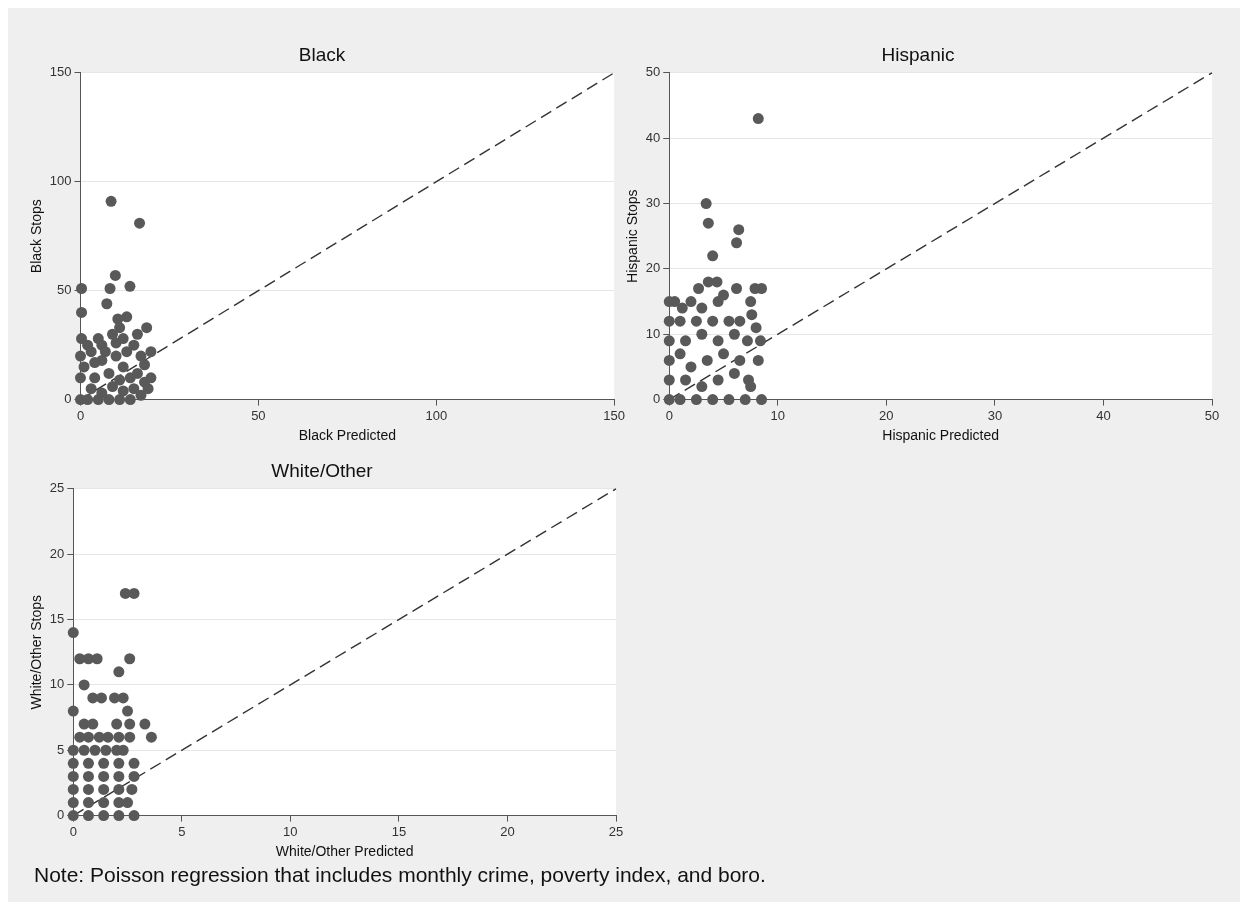 This screenshot has width=1248, height=910. I want to click on y-axis-title: Black Stops, so click(36, 236).